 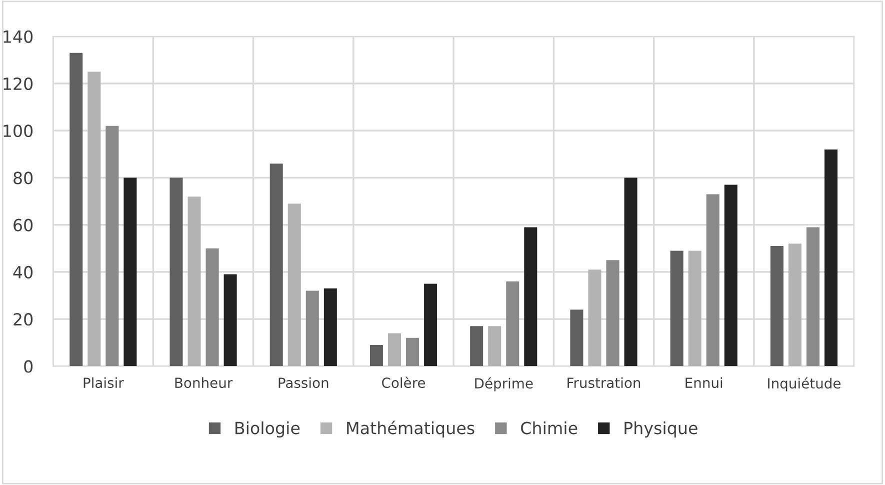 What do you see at coordinates (404, 382) in the screenshot?
I see `x-tick-label: Colère` at bounding box center [404, 382].